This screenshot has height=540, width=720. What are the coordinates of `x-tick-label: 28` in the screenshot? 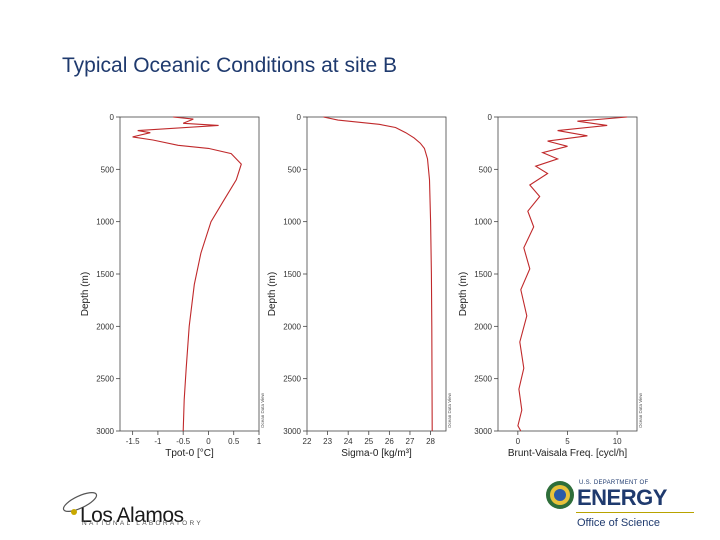 It's located at (430, 441).